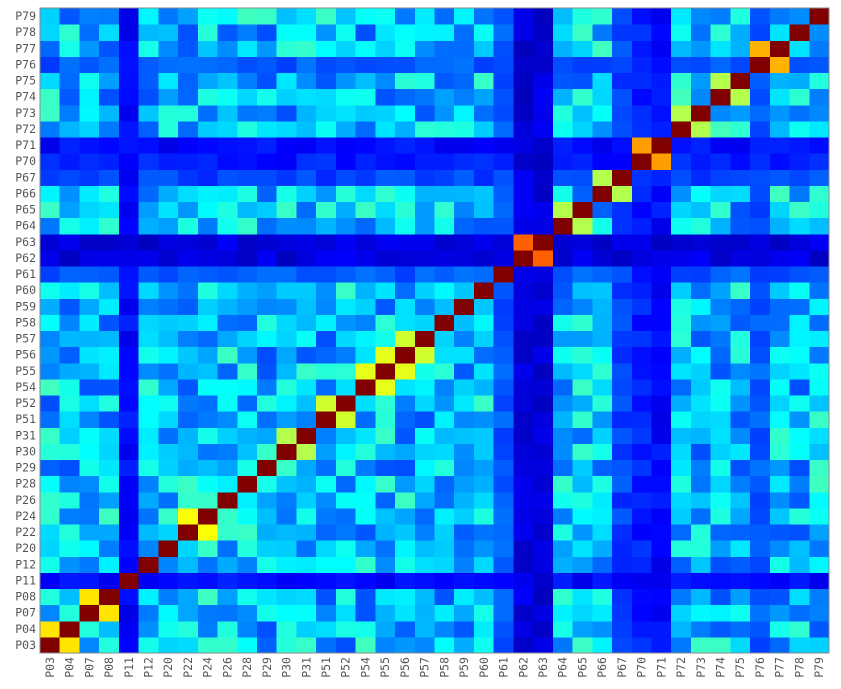  What do you see at coordinates (25, 339) in the screenshot?
I see `y-tick-label: P57` at bounding box center [25, 339].